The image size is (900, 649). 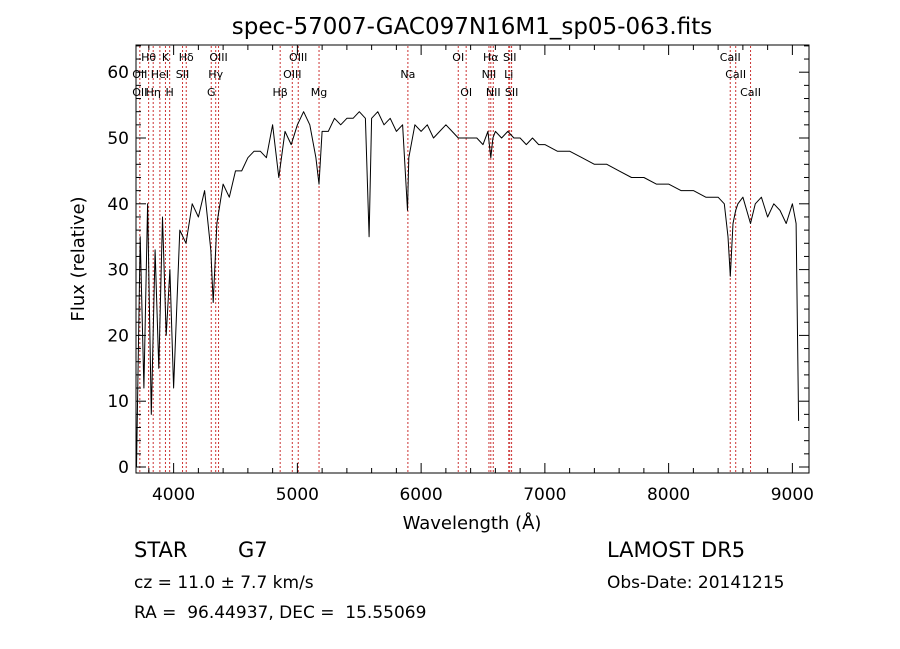 What do you see at coordinates (735, 74) in the screenshot?
I see `line-label-17: CaII` at bounding box center [735, 74].